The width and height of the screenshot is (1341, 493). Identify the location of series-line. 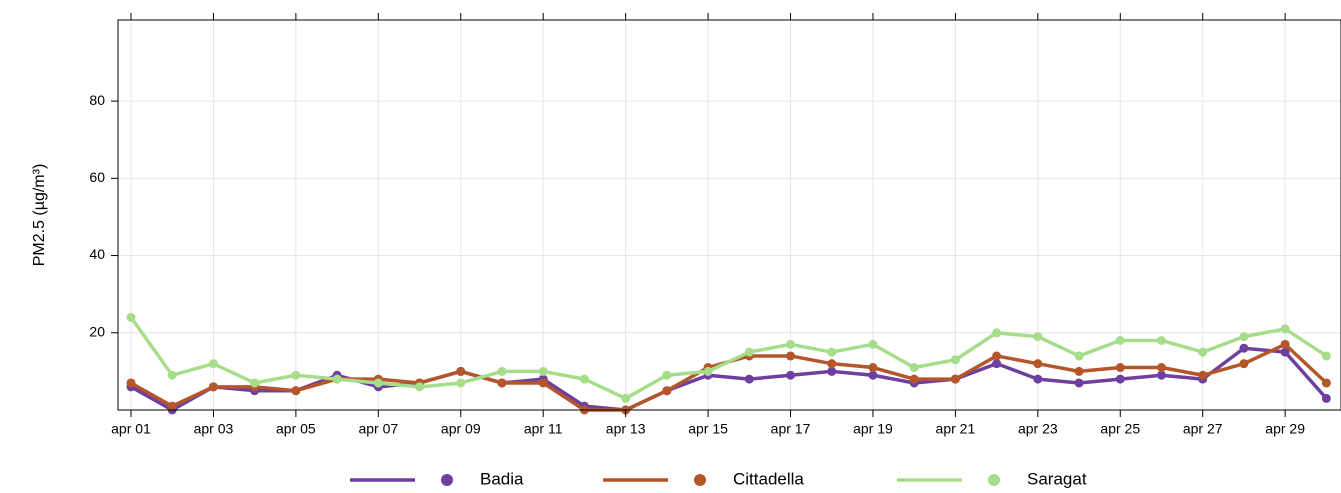
(729, 379).